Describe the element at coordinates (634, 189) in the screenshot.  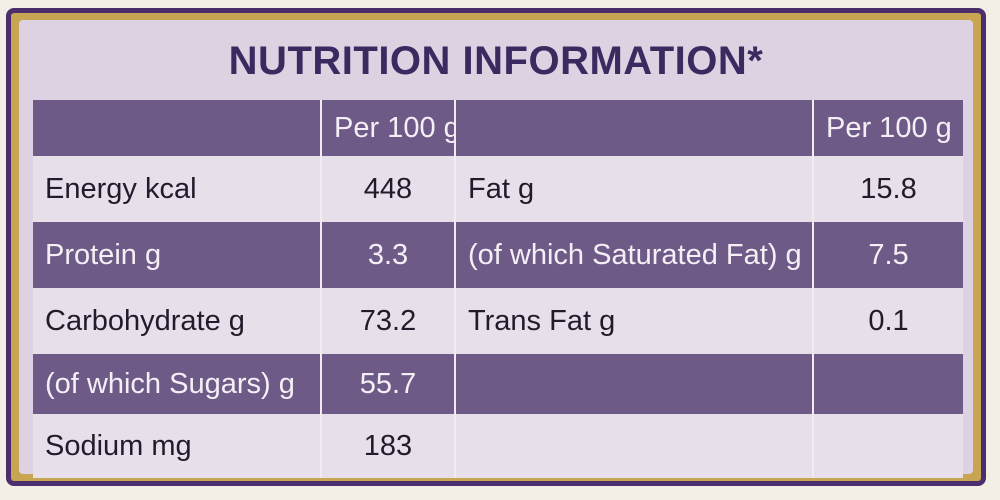
I see `nutrient-cell: Fat g` at that location.